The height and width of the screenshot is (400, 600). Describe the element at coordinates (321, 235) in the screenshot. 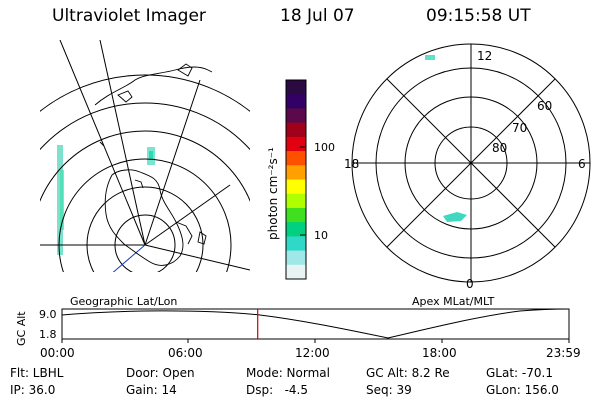

I see `colorbar-tick-label: 10` at that location.